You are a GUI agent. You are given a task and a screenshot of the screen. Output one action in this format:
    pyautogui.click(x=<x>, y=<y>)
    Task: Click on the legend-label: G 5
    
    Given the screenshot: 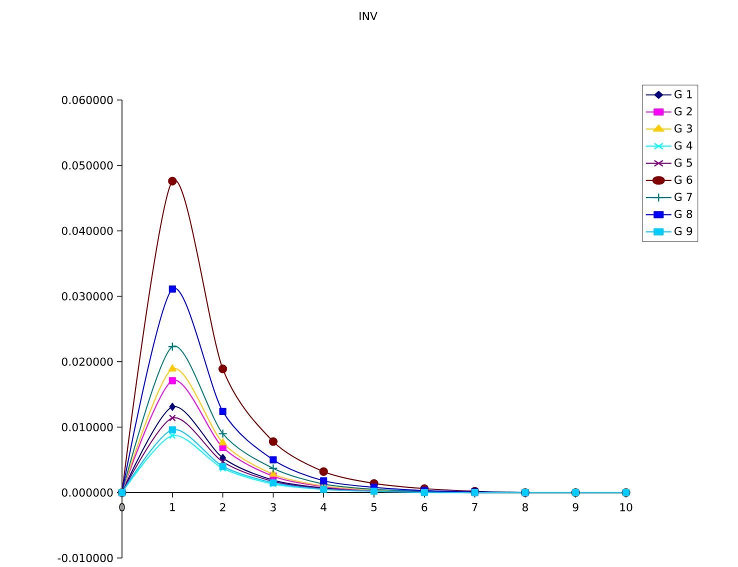 What is the action you would take?
    pyautogui.click(x=683, y=162)
    